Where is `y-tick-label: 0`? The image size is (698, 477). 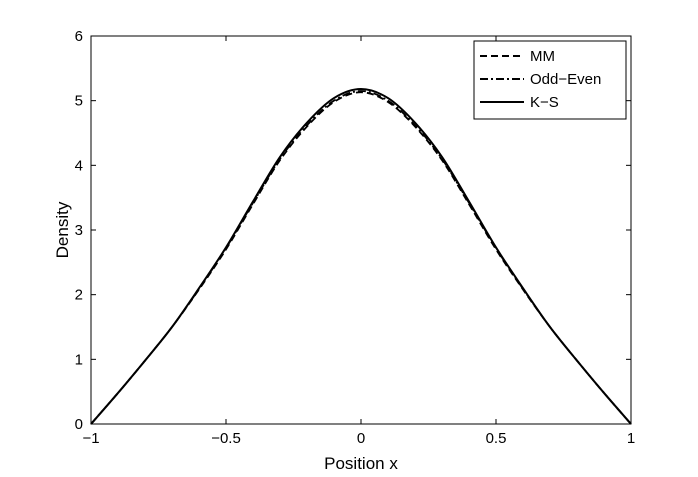 y-tick-label: 0 is located at coordinates (79, 424).